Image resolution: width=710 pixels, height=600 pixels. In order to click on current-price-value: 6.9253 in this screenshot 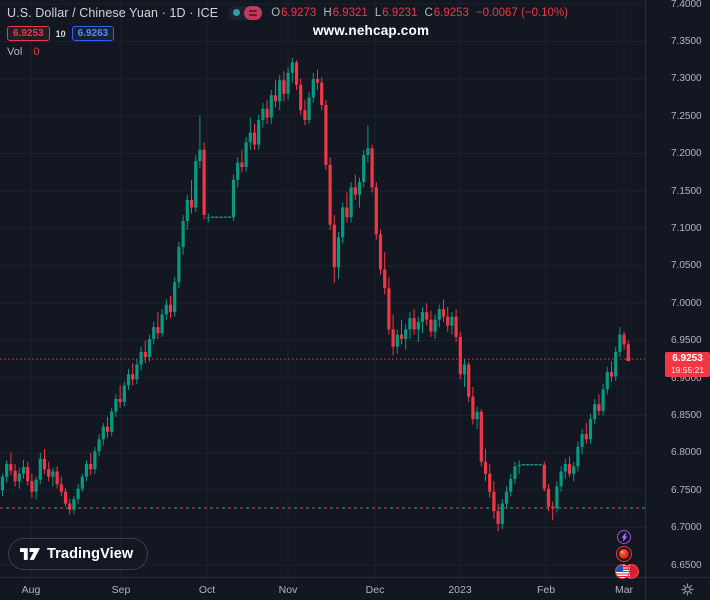, I will do `click(687, 358)`.